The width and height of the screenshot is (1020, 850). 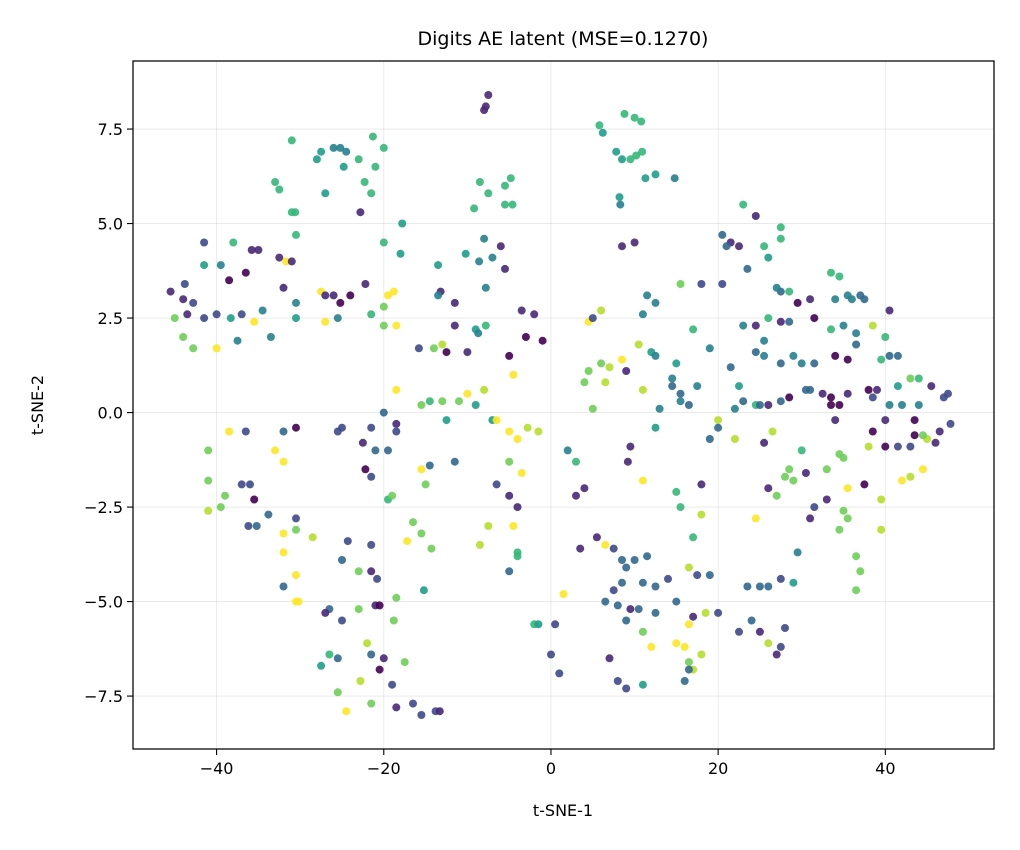 I want to click on x-tick-label: 0, so click(x=551, y=768).